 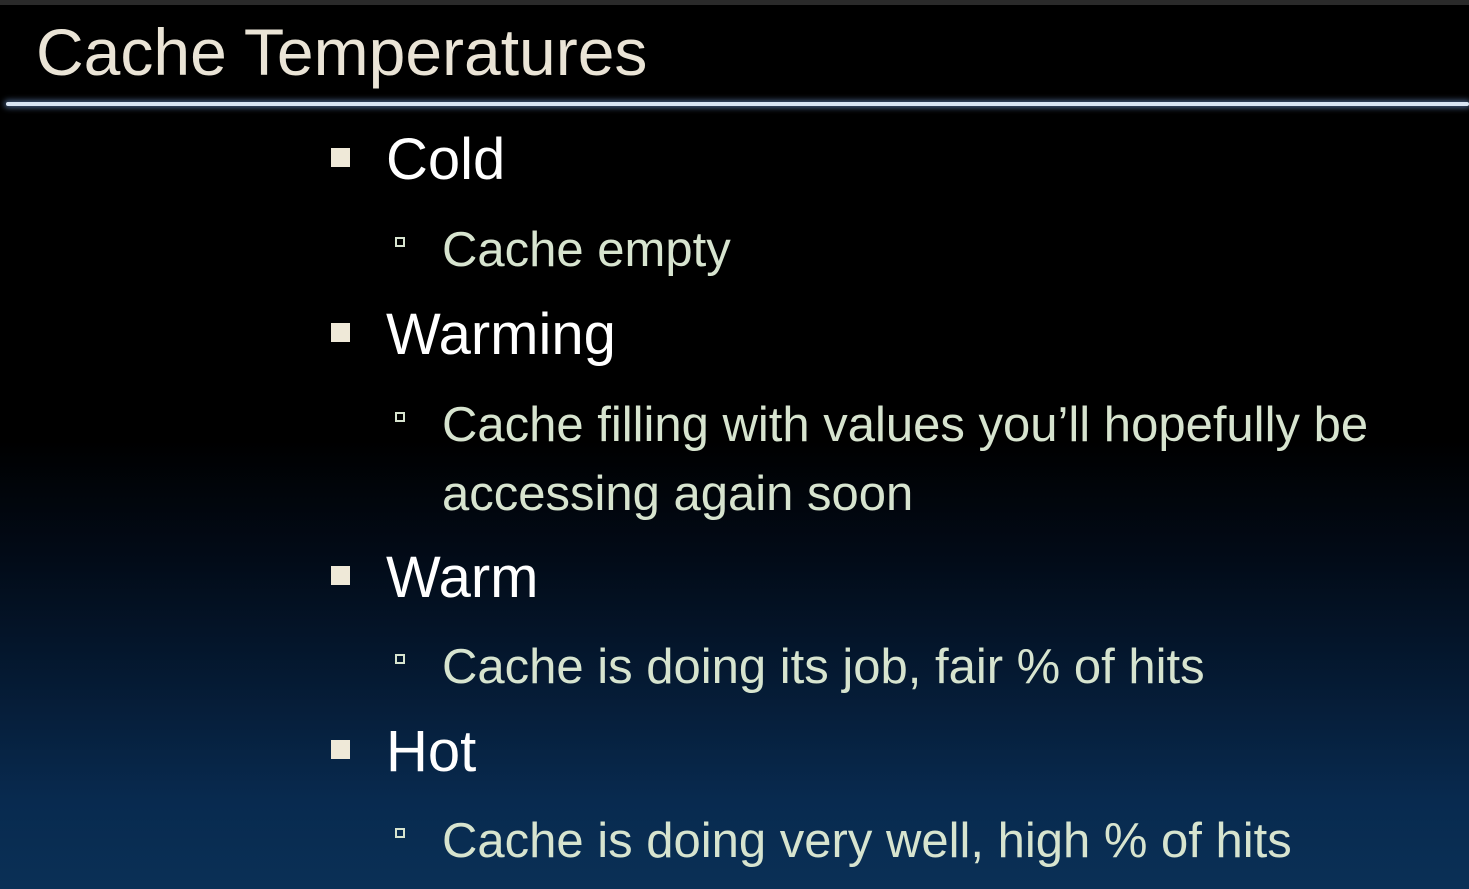 What do you see at coordinates (737, 104) in the screenshot?
I see `title-divider` at bounding box center [737, 104].